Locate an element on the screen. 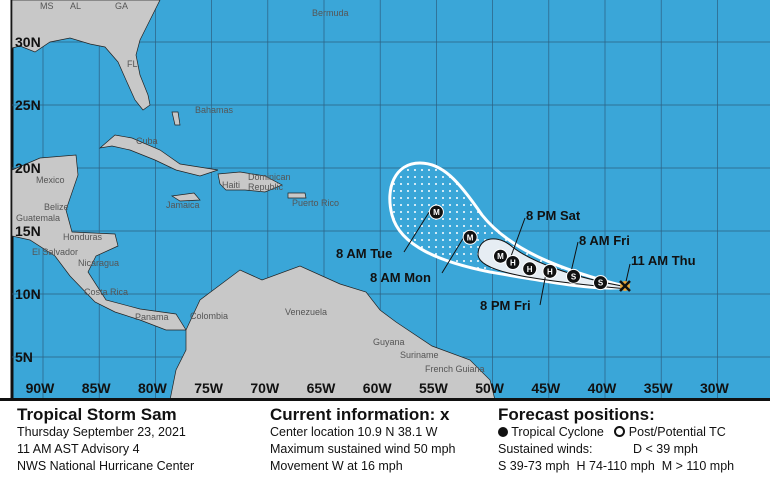 This screenshot has width=770, height=488. filled-circle-icon is located at coordinates (503, 432).